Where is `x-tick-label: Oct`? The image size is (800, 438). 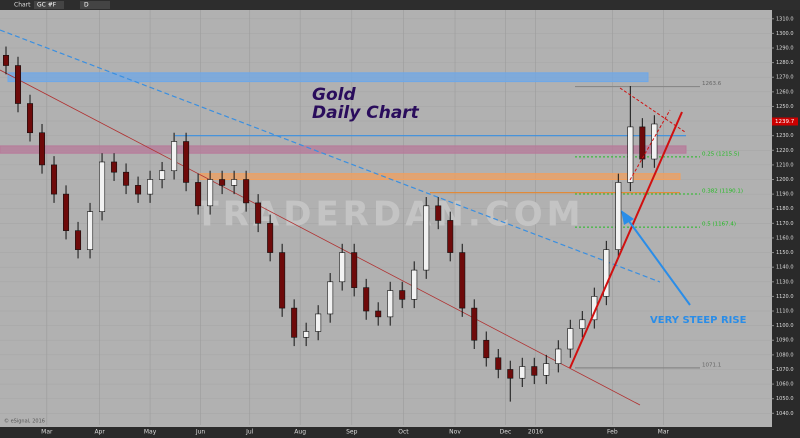
x-tick-label: Oct is located at coordinates (403, 432).